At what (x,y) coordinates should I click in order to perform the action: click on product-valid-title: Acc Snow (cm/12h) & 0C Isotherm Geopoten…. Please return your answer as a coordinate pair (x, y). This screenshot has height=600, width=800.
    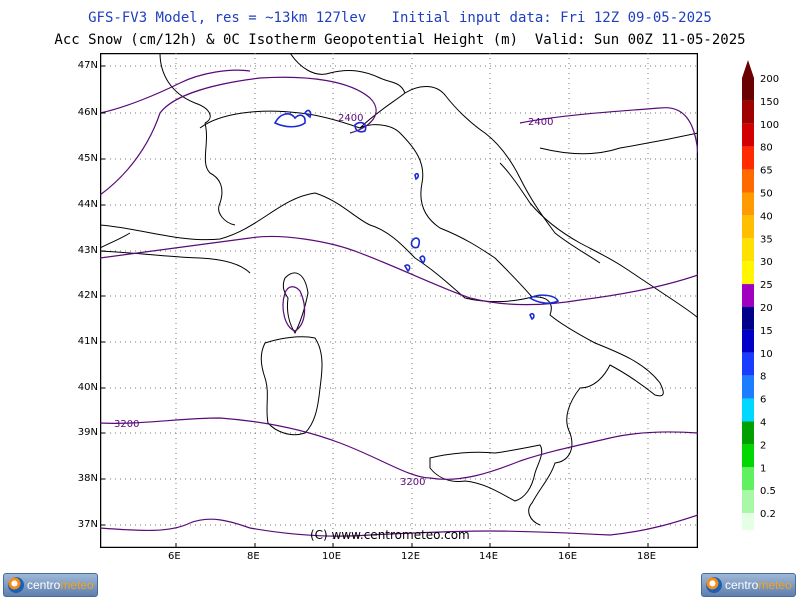
    Looking at the image, I should click on (400, 40).